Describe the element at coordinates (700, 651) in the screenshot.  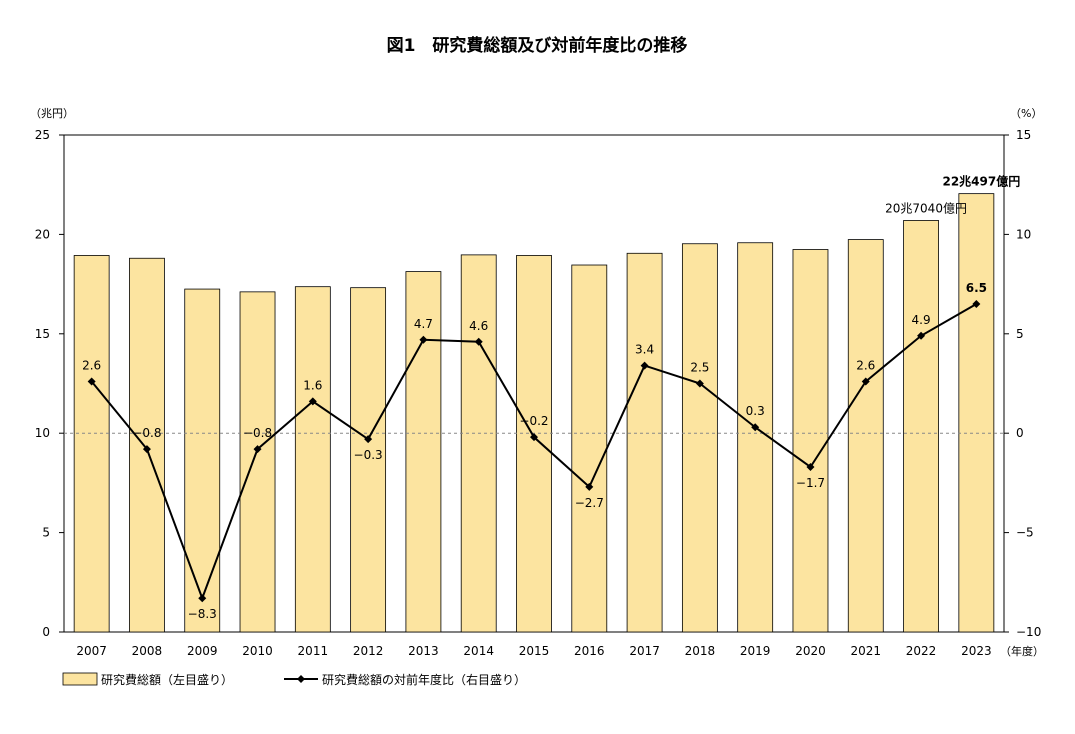
I see `x-axis-tick-label: 2018` at that location.